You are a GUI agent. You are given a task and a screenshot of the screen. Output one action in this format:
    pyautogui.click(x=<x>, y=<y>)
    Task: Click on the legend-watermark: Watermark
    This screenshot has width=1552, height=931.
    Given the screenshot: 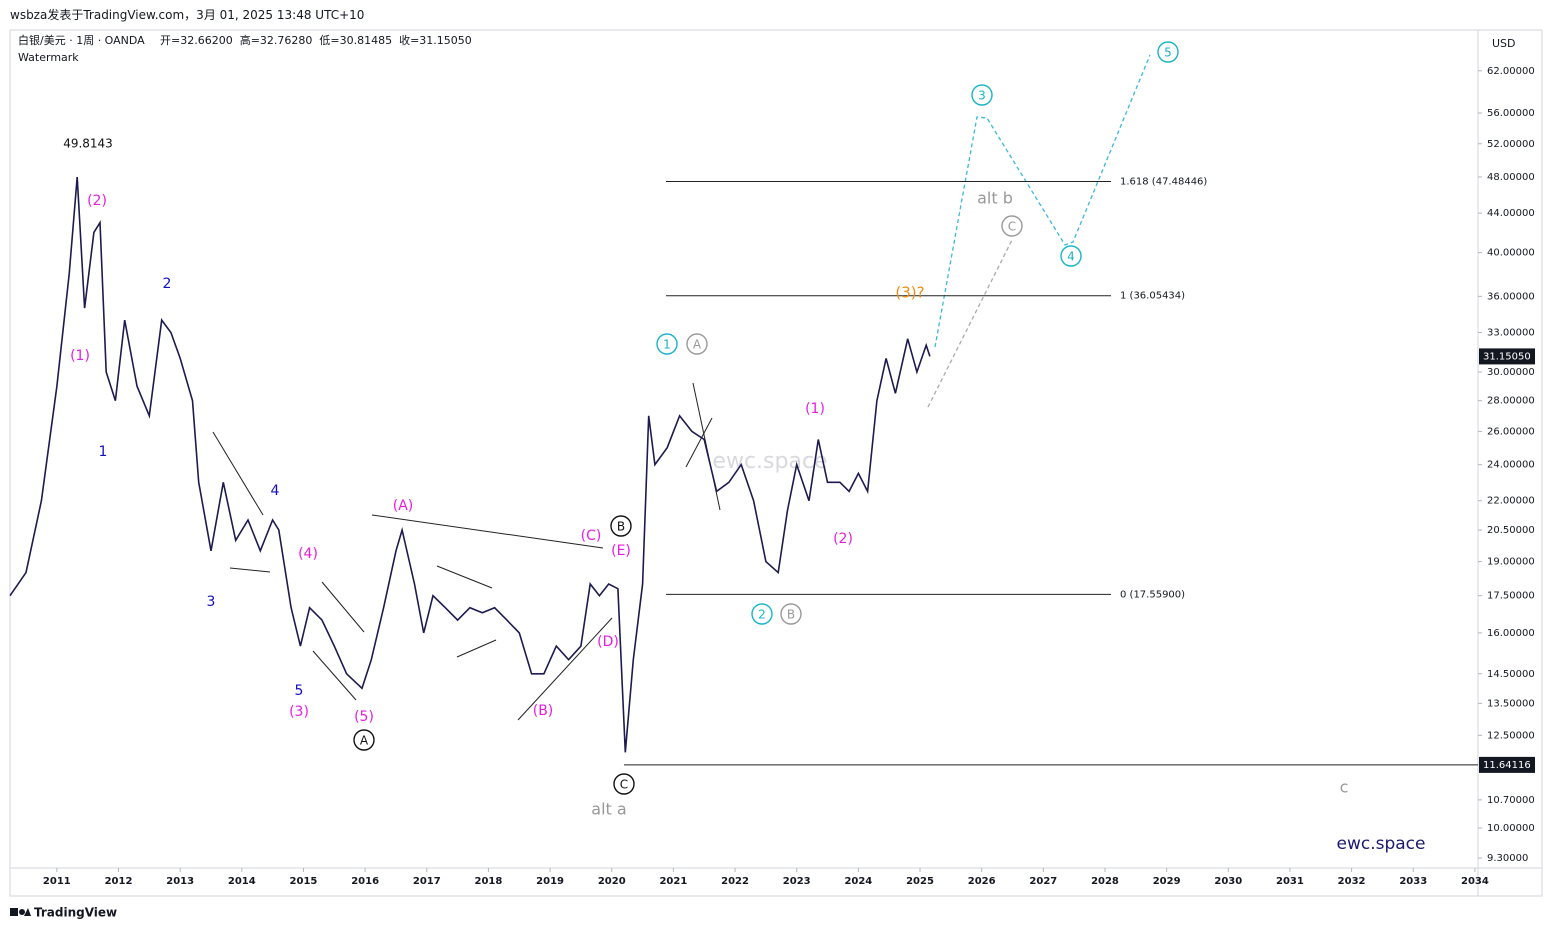 What is the action you would take?
    pyautogui.click(x=48, y=57)
    